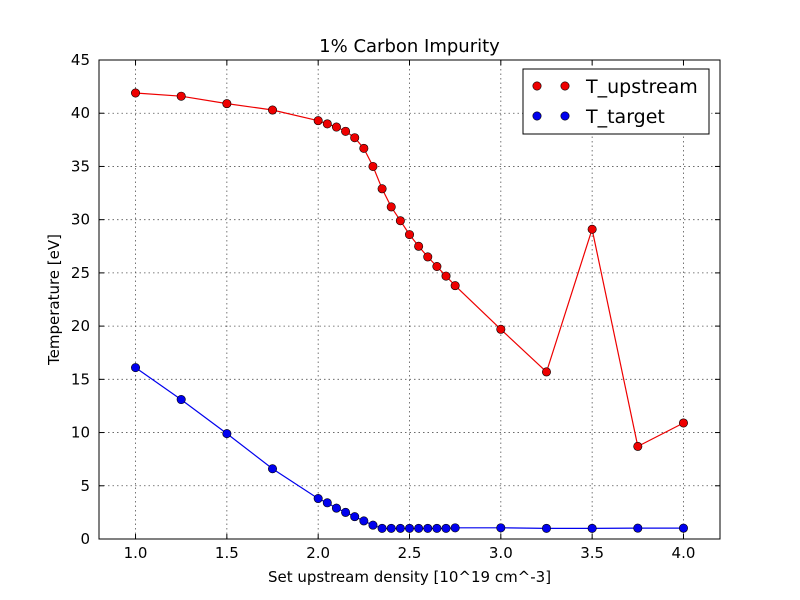 The height and width of the screenshot is (600, 800). Describe the element at coordinates (684, 553) in the screenshot. I see `x-tick-label: 4.0` at that location.